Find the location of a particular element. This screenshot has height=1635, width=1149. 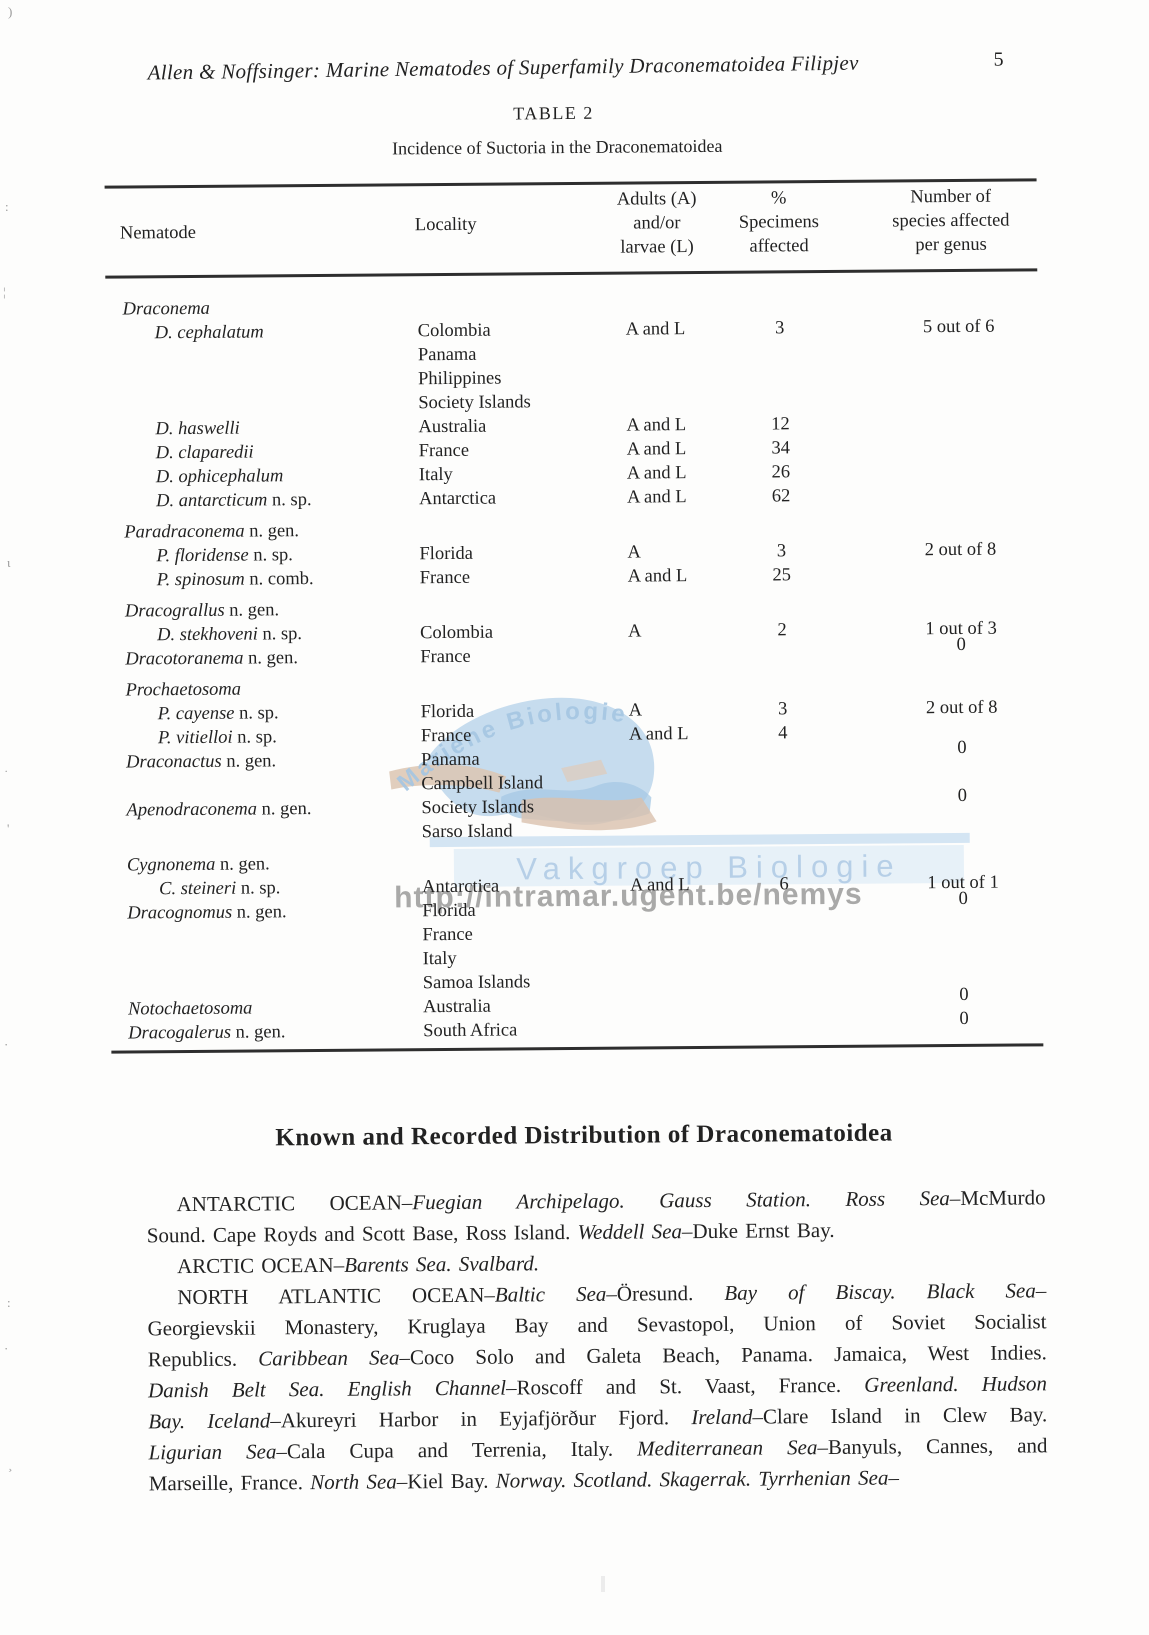

scan-speck: ˙ is located at coordinates (6, 774).